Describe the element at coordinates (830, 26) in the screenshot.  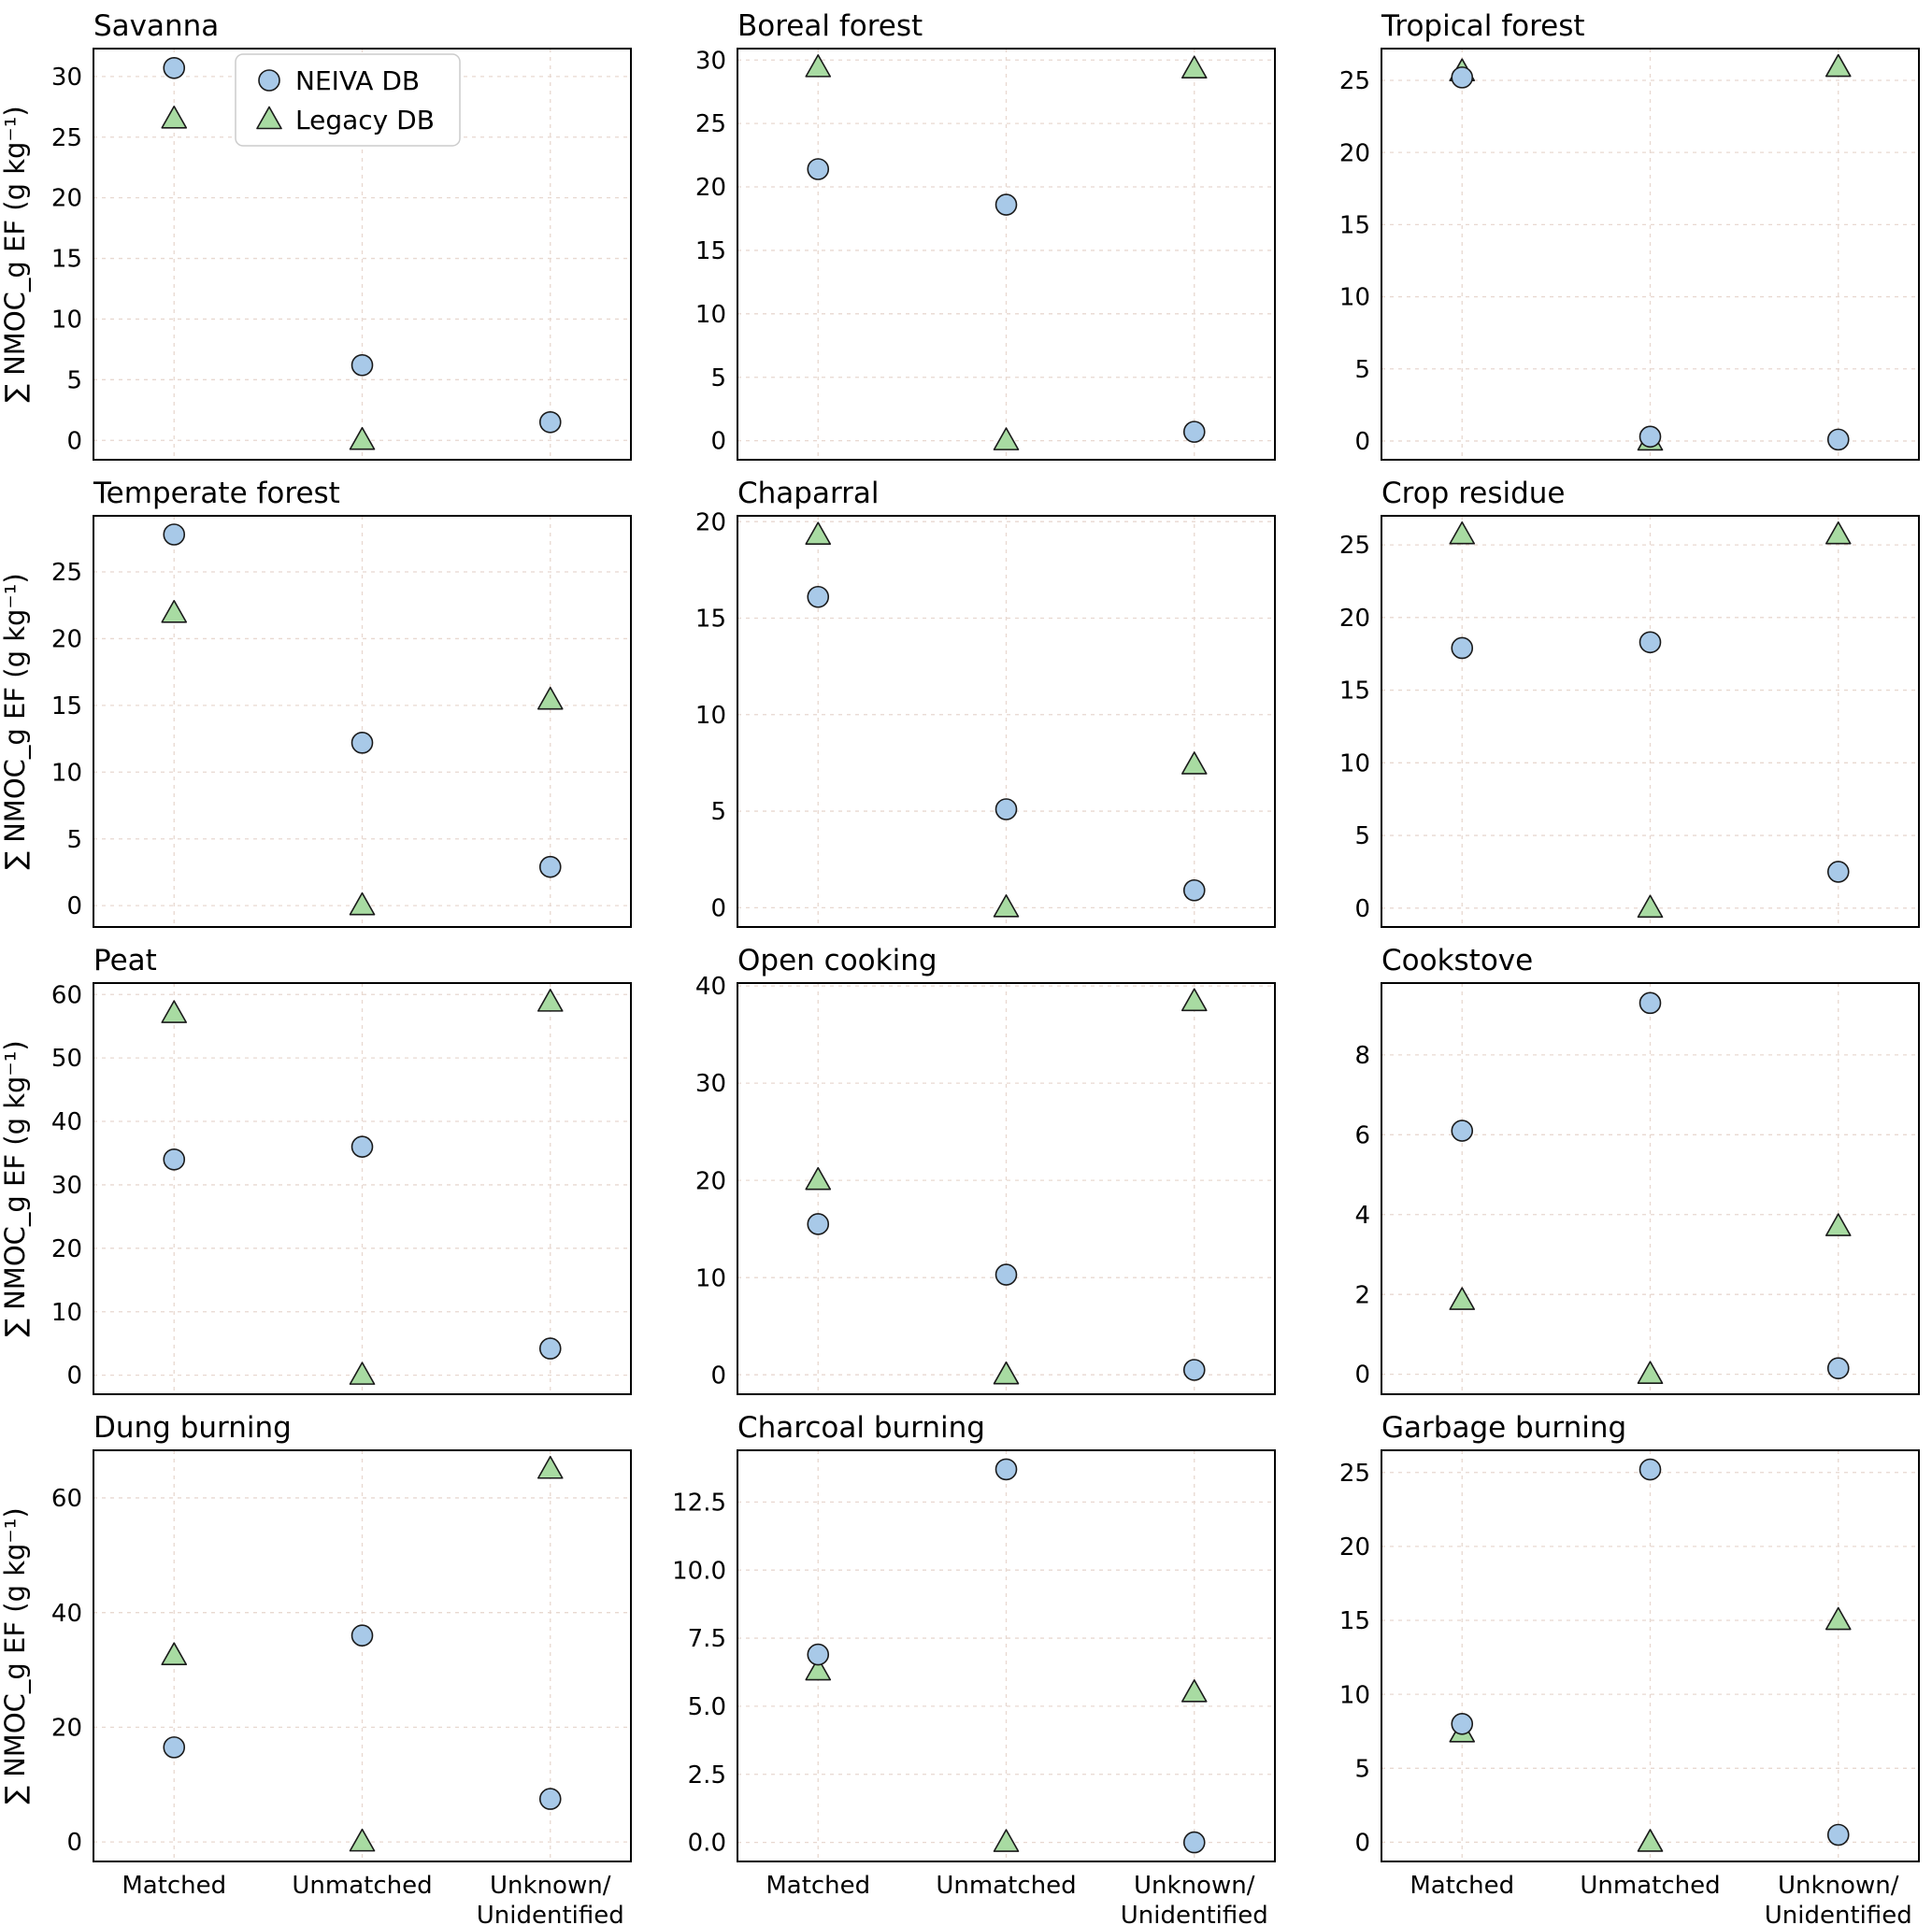
I see `subplot-title: Boreal forest` at that location.